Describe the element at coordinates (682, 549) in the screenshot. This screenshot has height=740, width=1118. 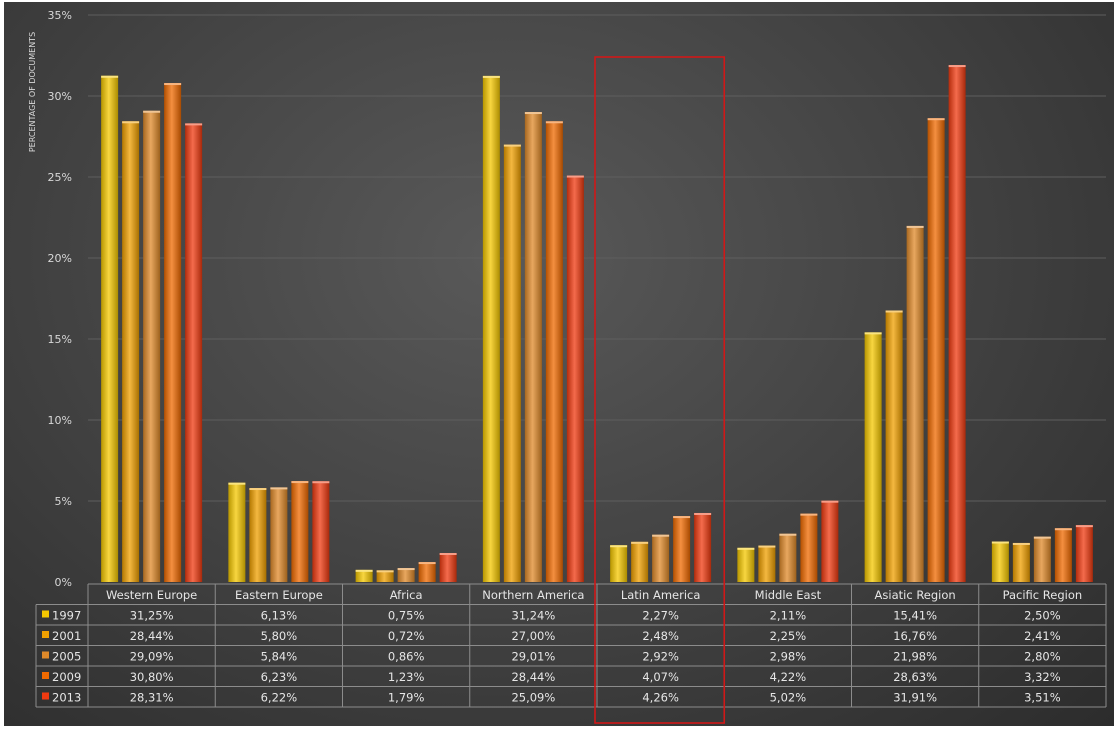
I see `bar-2009-latin-america` at that location.